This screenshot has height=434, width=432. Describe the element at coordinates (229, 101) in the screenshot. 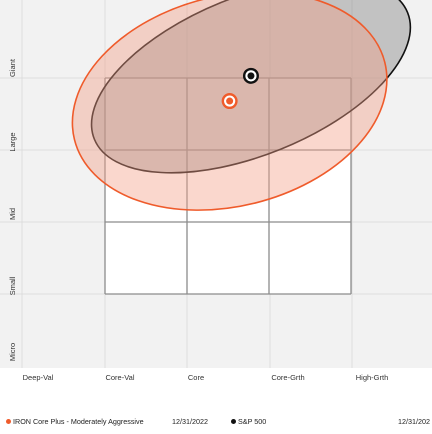

I see `portfolio-point` at that location.